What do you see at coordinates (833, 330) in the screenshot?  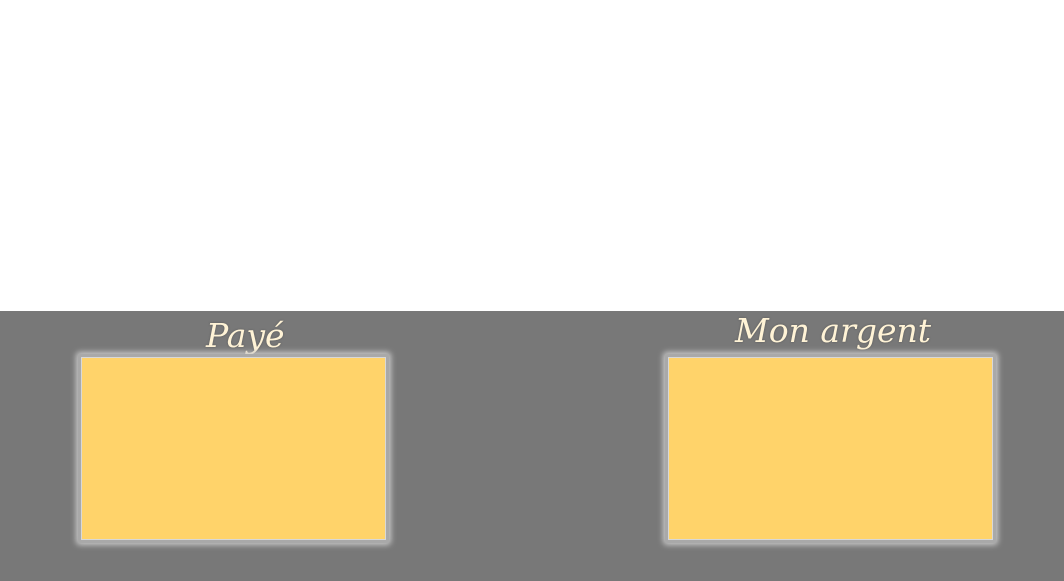 I see `my-money-label: Mon argent` at bounding box center [833, 330].